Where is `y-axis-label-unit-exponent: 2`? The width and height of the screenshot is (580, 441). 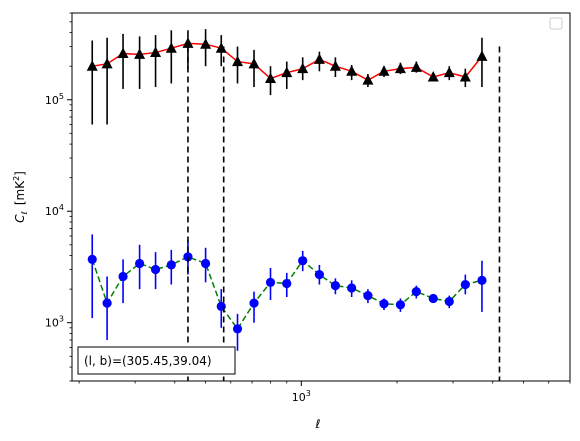
y-axis-label-unit-exponent: 2 is located at coordinates (16, 178).